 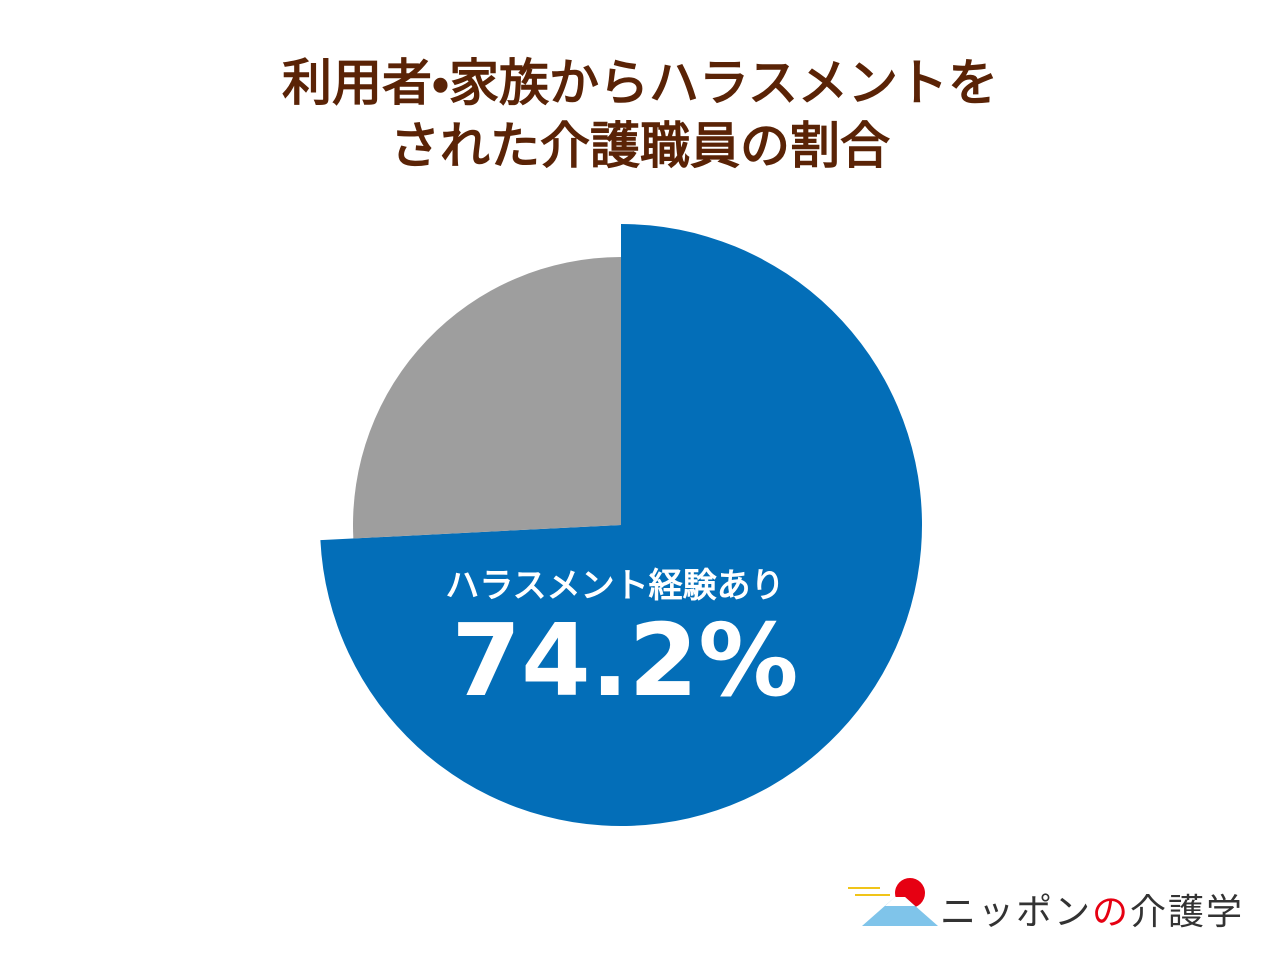 I want to click on chart-title: された介護職員の割合, so click(x=640, y=146).